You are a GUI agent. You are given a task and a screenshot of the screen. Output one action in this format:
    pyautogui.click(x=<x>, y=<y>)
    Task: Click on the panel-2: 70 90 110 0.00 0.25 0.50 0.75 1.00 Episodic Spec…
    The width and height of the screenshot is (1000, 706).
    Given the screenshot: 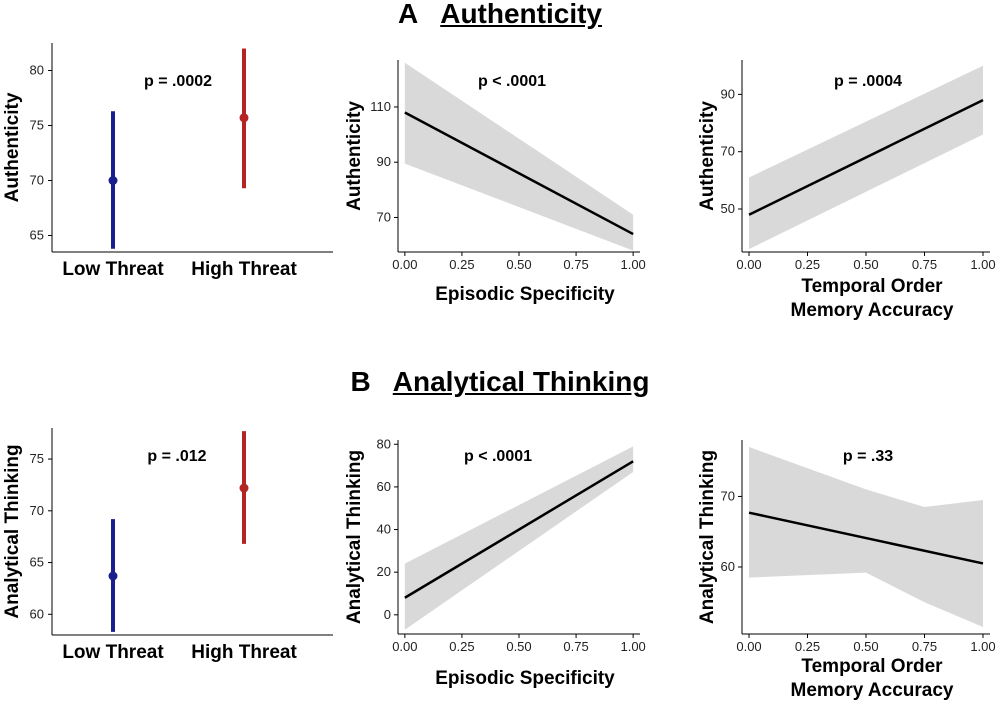 What is the action you would take?
    pyautogui.click(x=495, y=182)
    